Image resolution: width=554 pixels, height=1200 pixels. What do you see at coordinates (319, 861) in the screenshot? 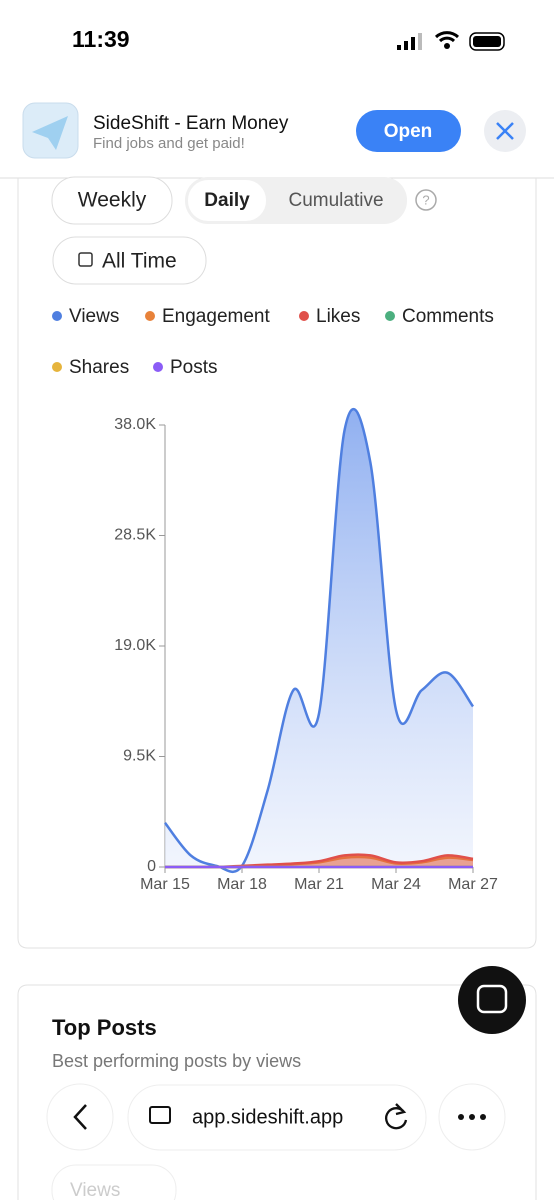
I see `series-area` at bounding box center [319, 861].